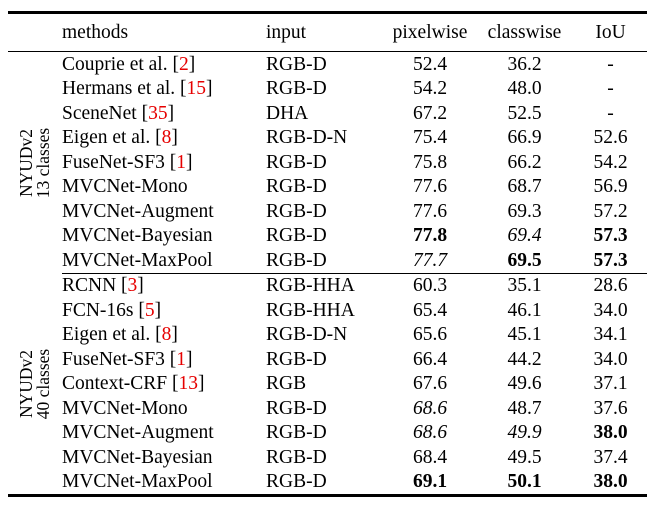 This screenshot has height=518, width=655. Describe the element at coordinates (524, 408) in the screenshot. I see `classwise-cell: 48.7` at that location.